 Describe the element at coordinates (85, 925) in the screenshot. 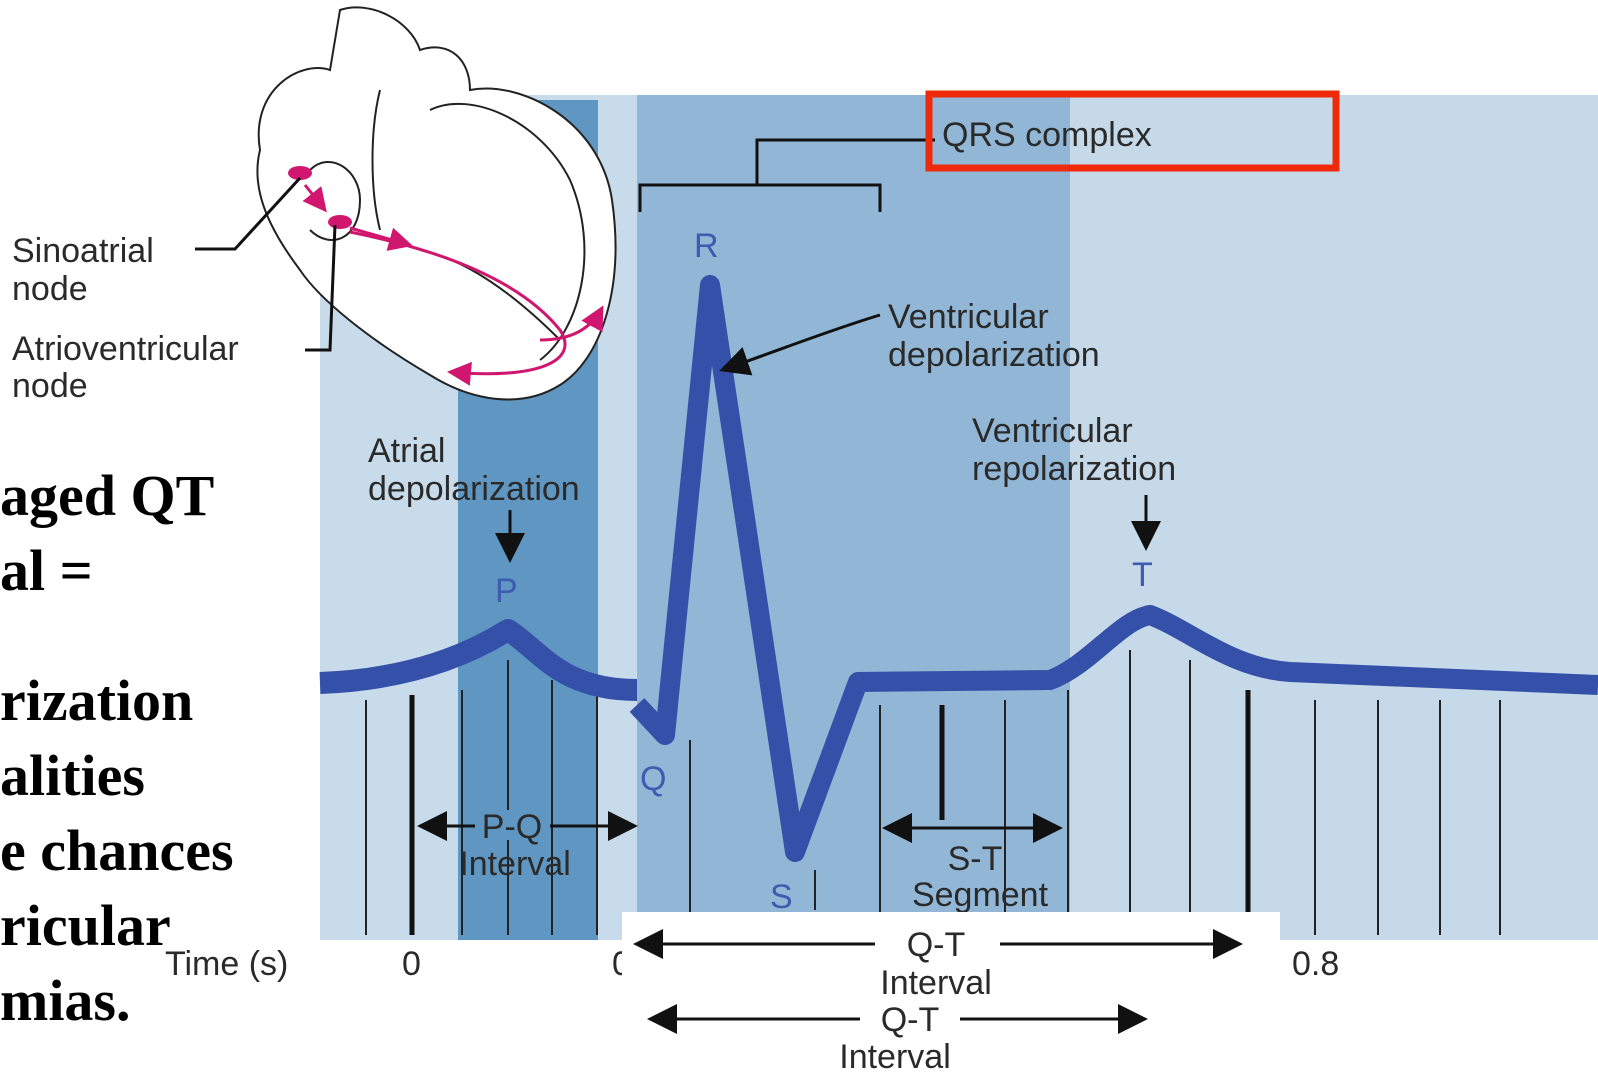

I see `slide-text: ricular` at that location.